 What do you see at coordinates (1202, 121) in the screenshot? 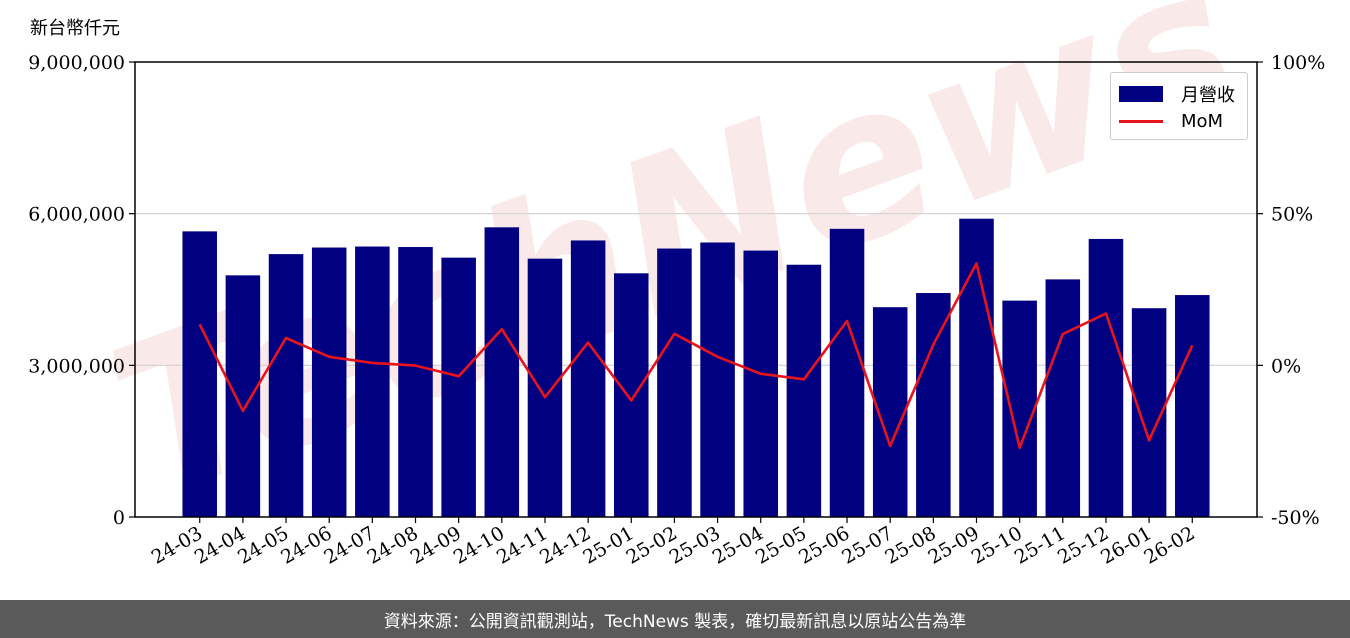
I see `legend-label-mom: MoM` at bounding box center [1202, 121].